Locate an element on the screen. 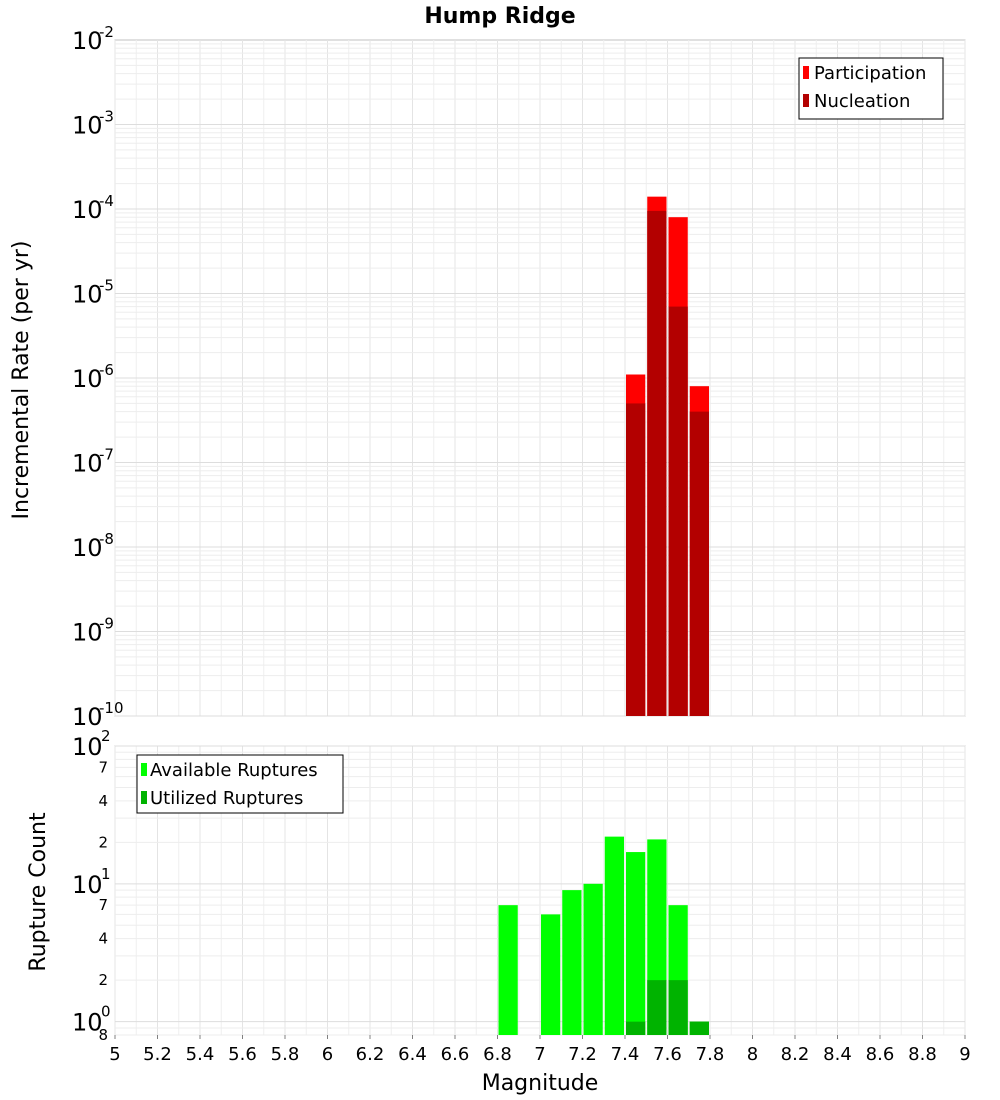  x-tick-label: 6.8 is located at coordinates (497, 1054).